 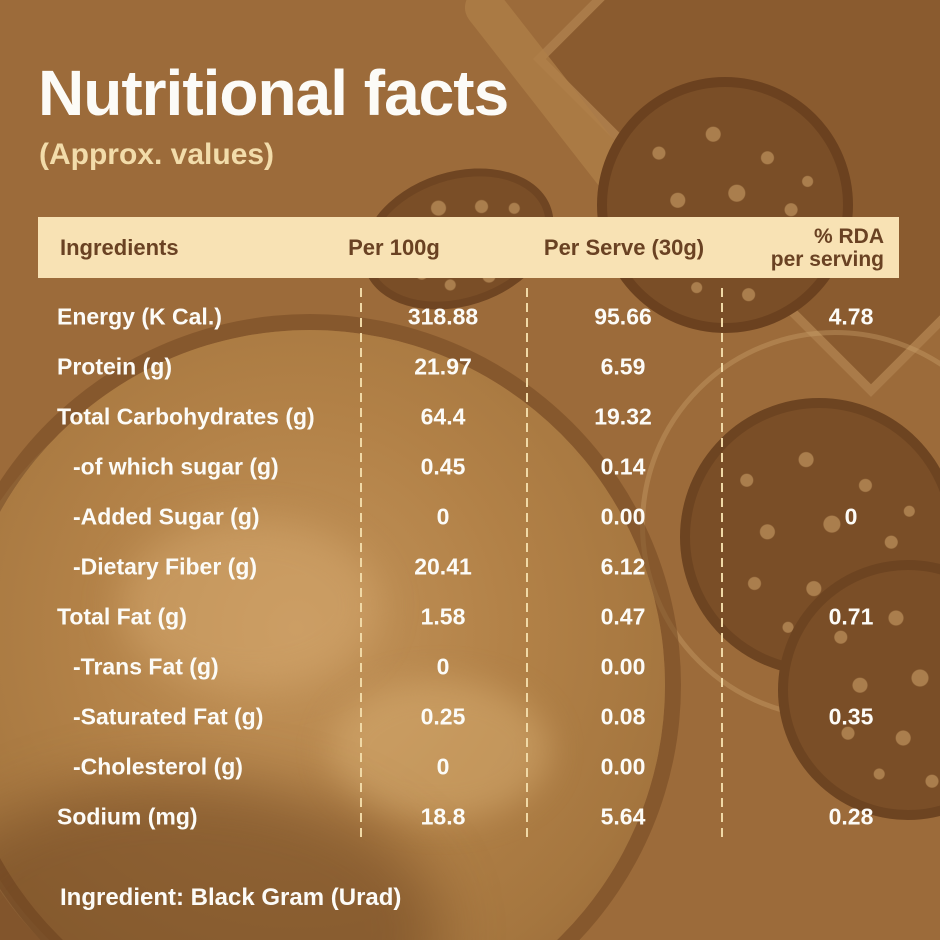 What do you see at coordinates (848, 236) in the screenshot?
I see `header-rda-line1: % RDA` at bounding box center [848, 236].